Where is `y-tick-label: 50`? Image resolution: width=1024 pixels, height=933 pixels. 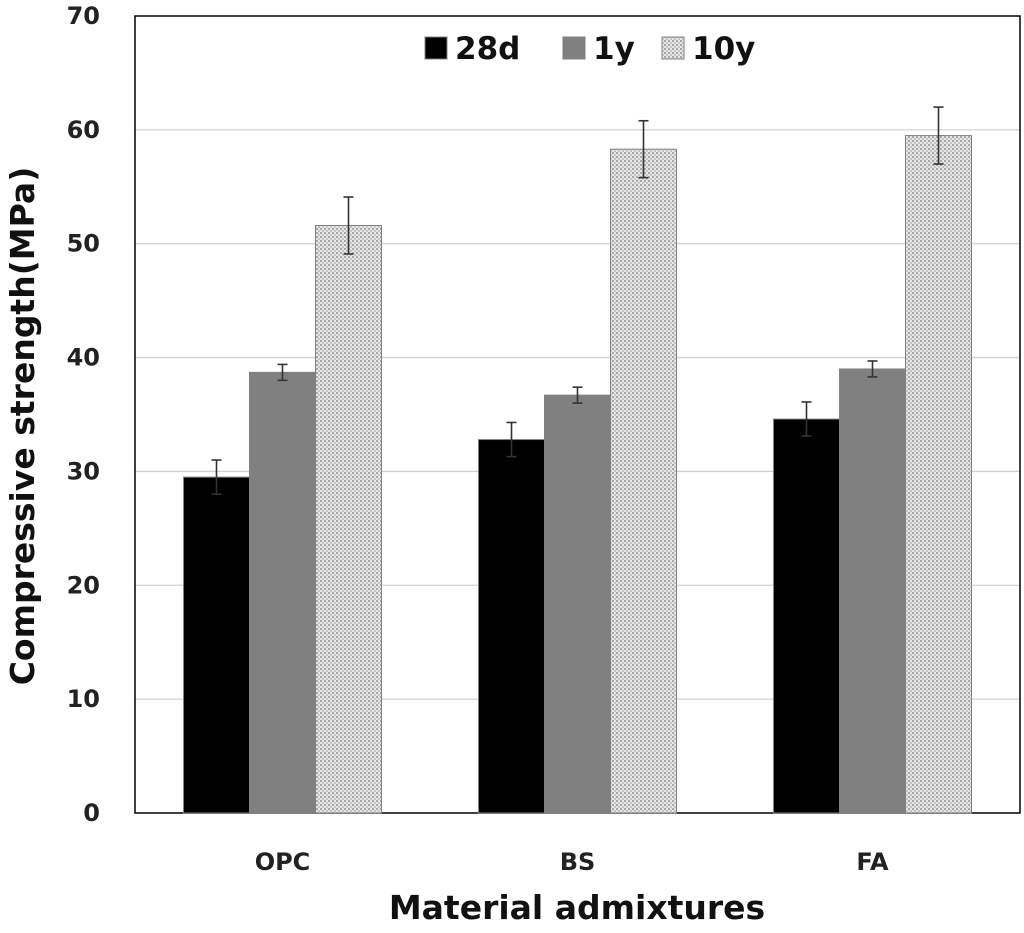
y-tick-label: 50 is located at coordinates (83, 244).